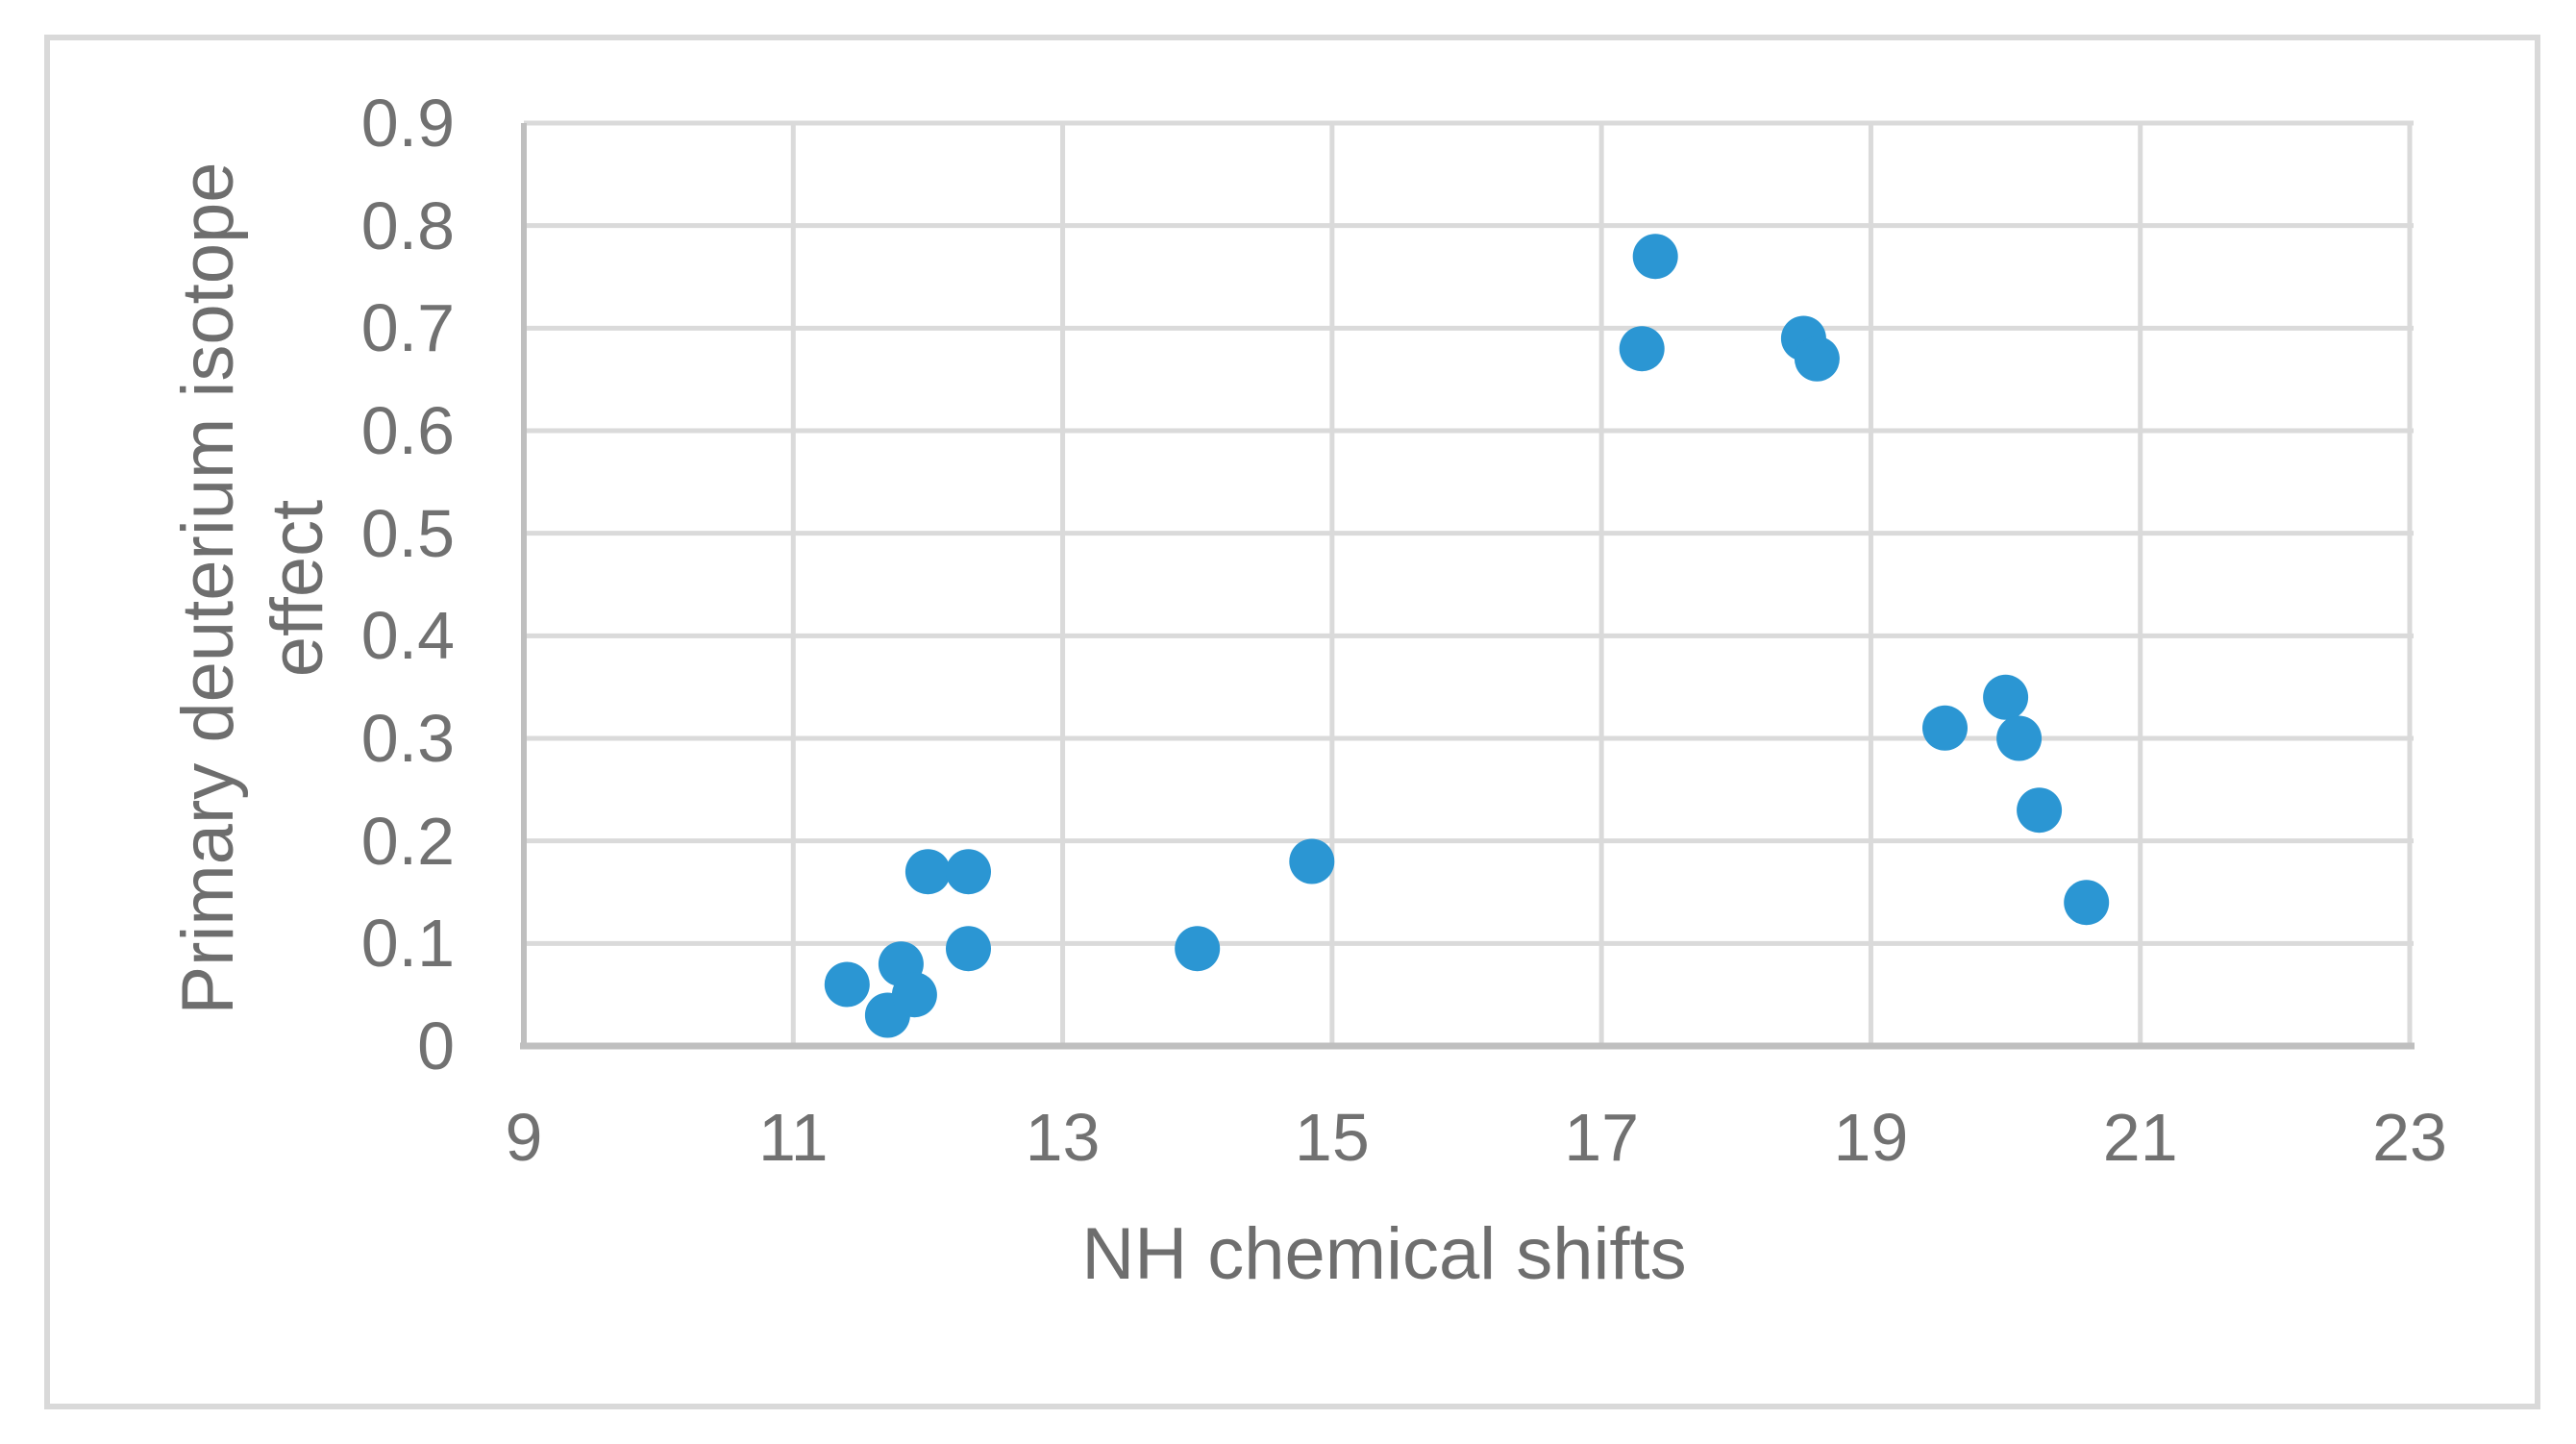  I want to click on y-tick-label: 0.8, so click(408, 225).